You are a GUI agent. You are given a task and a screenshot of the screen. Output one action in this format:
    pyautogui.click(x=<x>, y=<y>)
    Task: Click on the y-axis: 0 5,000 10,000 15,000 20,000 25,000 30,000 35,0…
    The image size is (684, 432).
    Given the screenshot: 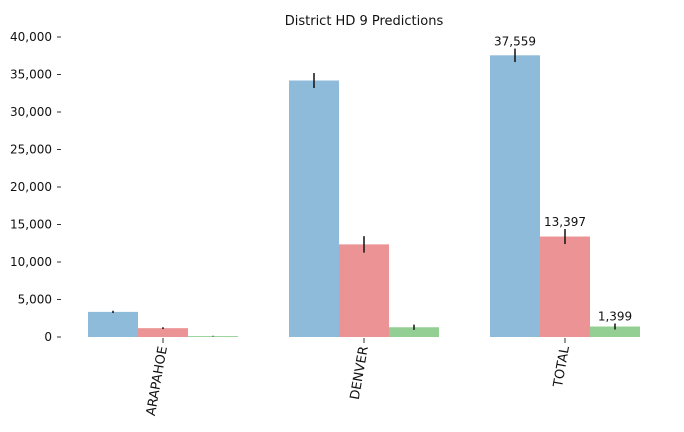 What is the action you would take?
    pyautogui.click(x=35, y=187)
    